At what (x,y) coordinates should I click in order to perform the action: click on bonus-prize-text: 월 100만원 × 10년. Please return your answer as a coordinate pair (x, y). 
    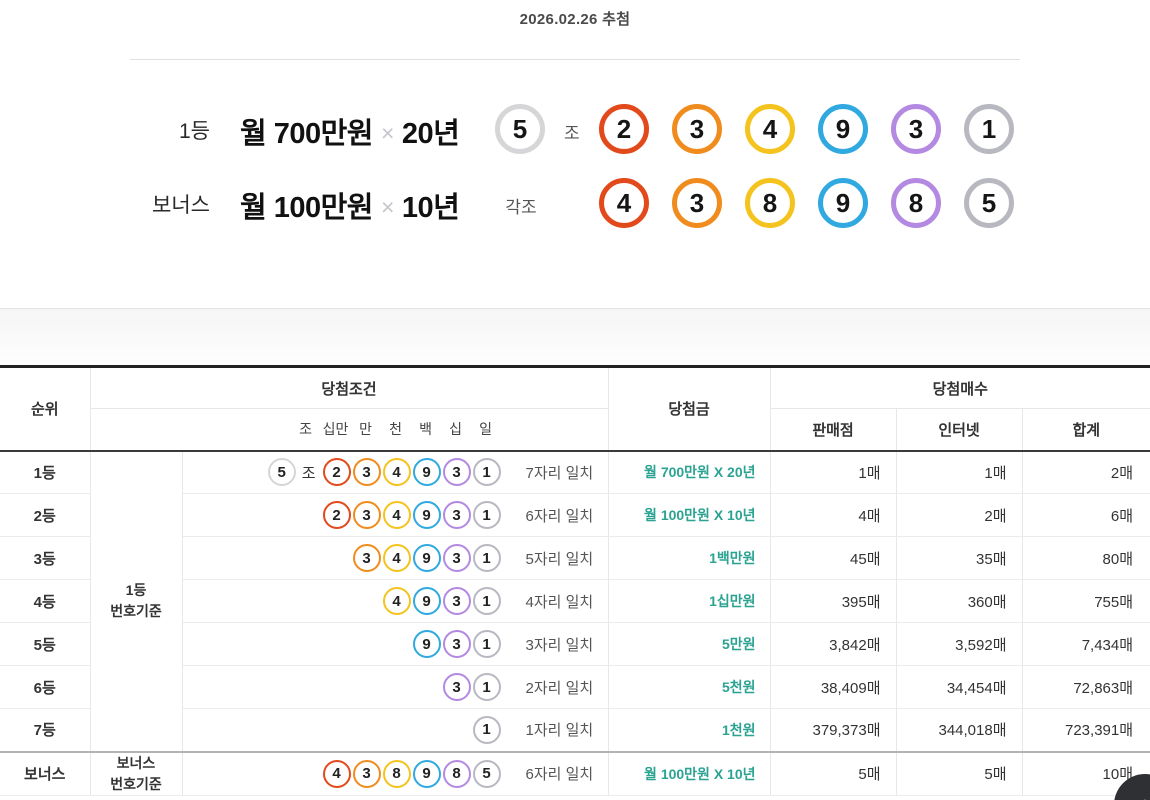
    Looking at the image, I should click on (350, 205).